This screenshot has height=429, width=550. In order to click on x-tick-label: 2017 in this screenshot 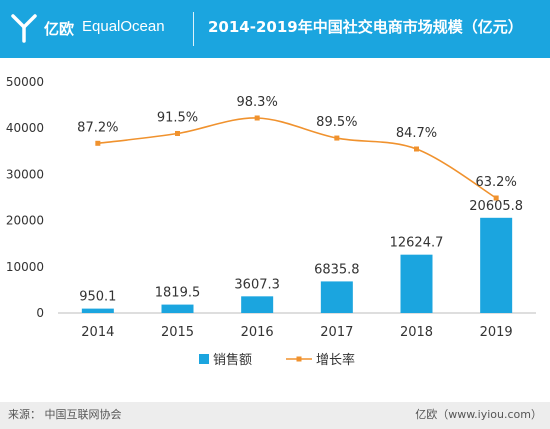, I will do `click(336, 332)`.